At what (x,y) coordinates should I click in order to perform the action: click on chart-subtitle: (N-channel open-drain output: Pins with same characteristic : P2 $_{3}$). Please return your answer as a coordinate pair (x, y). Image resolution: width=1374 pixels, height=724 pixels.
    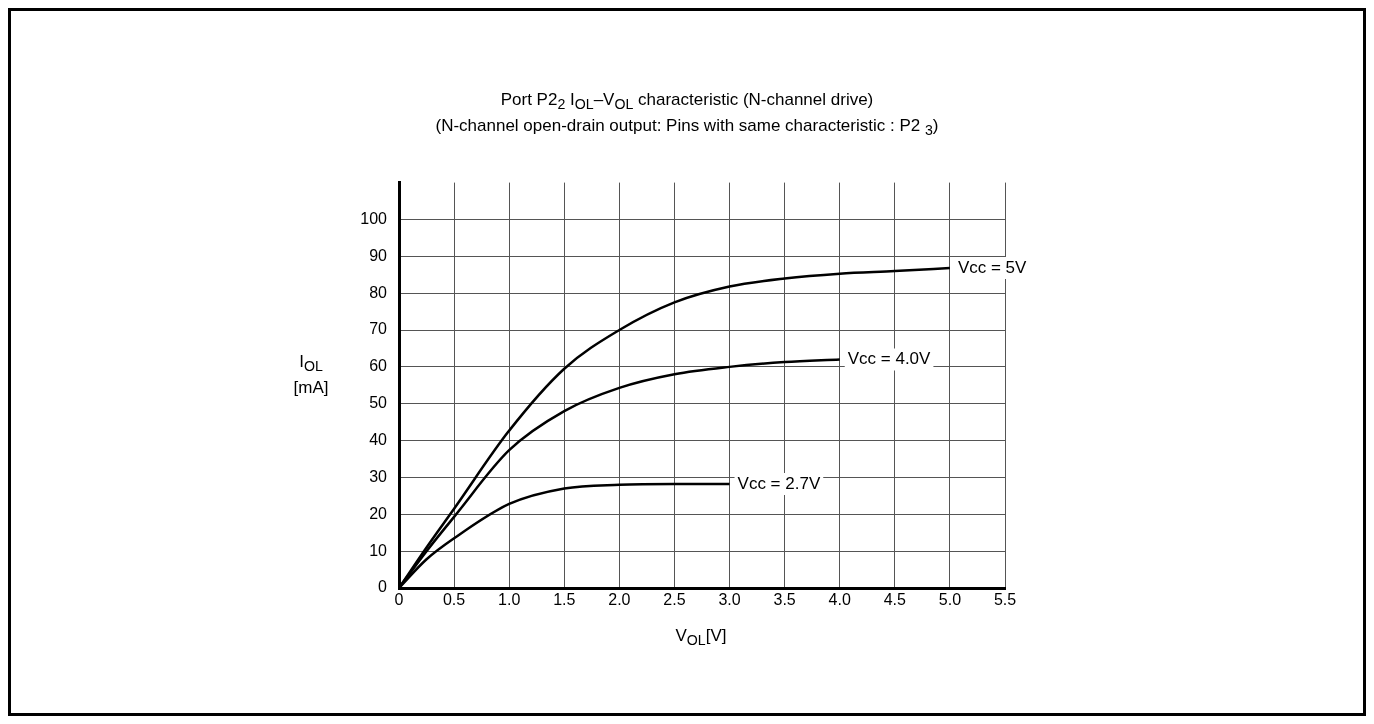
    Looking at the image, I should click on (687, 128).